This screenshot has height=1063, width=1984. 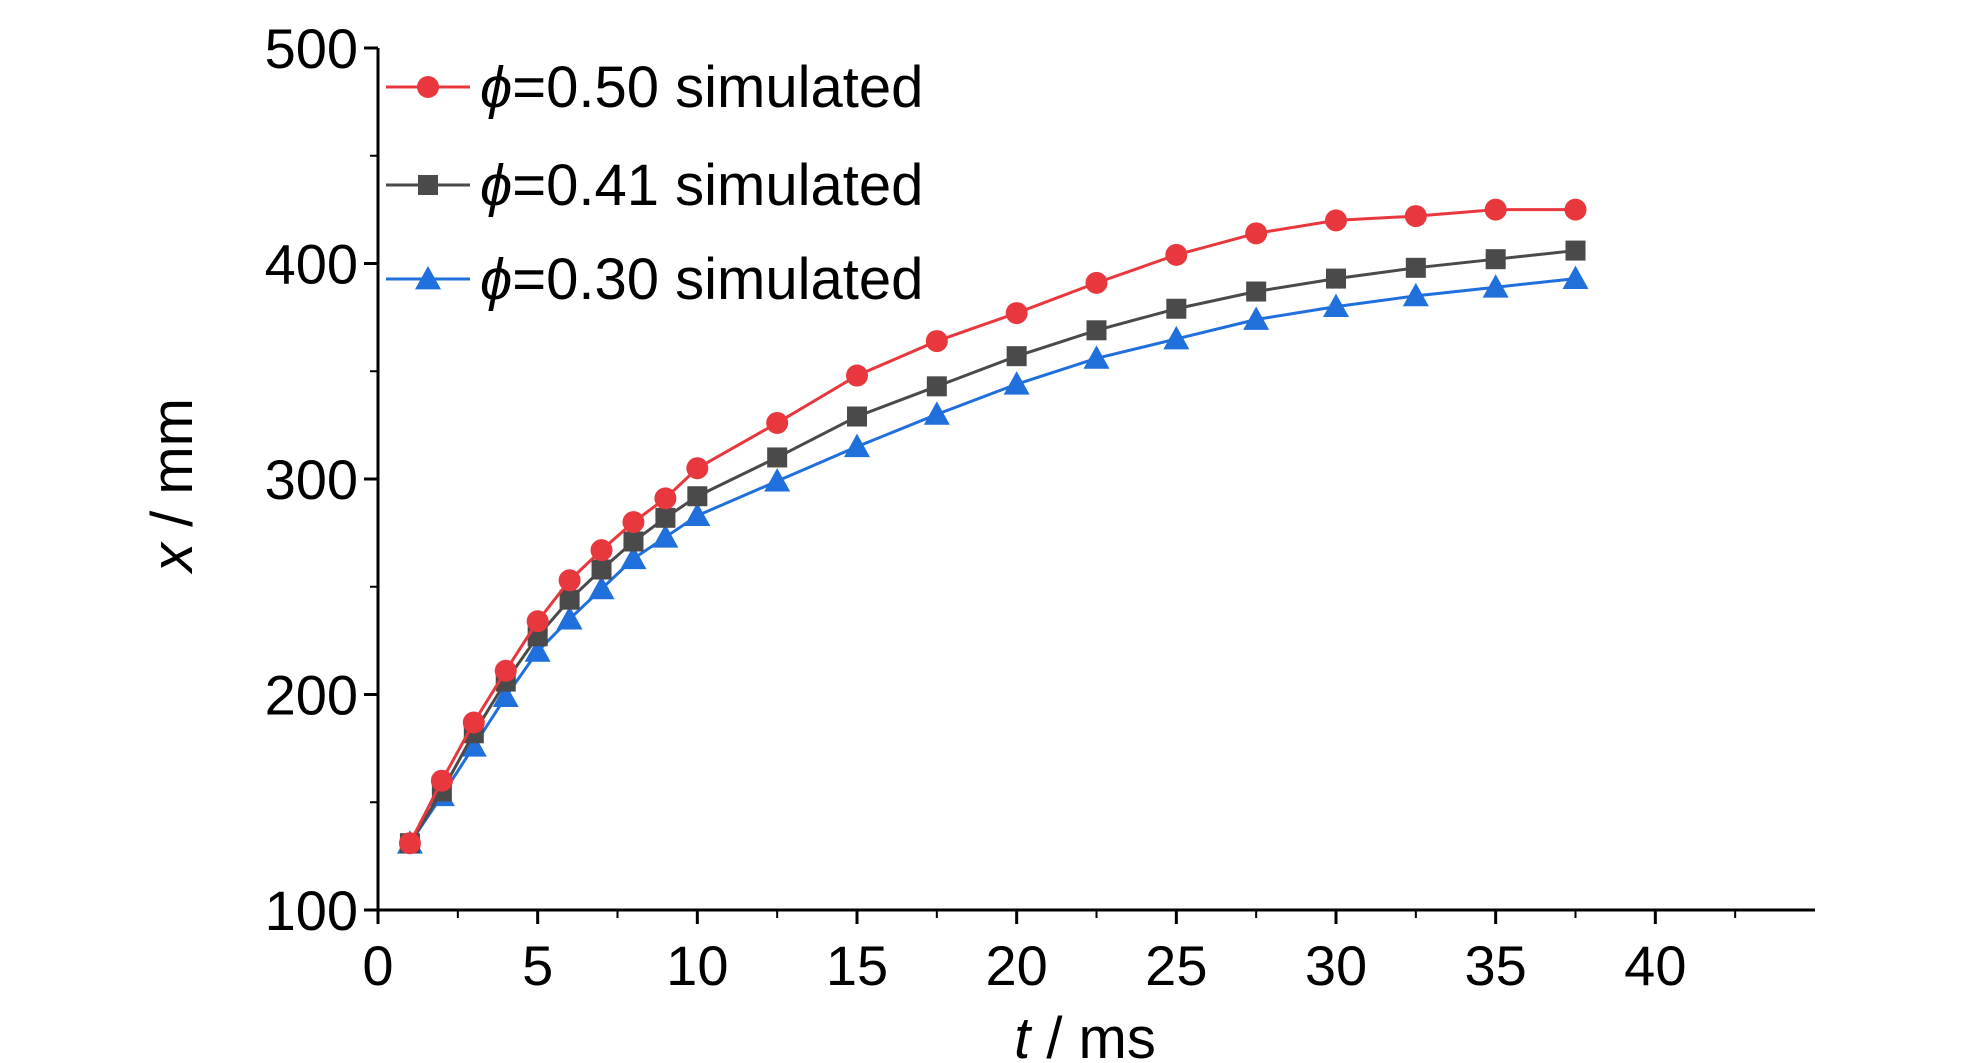 I want to click on y-tick-label: 100, so click(x=311, y=910).